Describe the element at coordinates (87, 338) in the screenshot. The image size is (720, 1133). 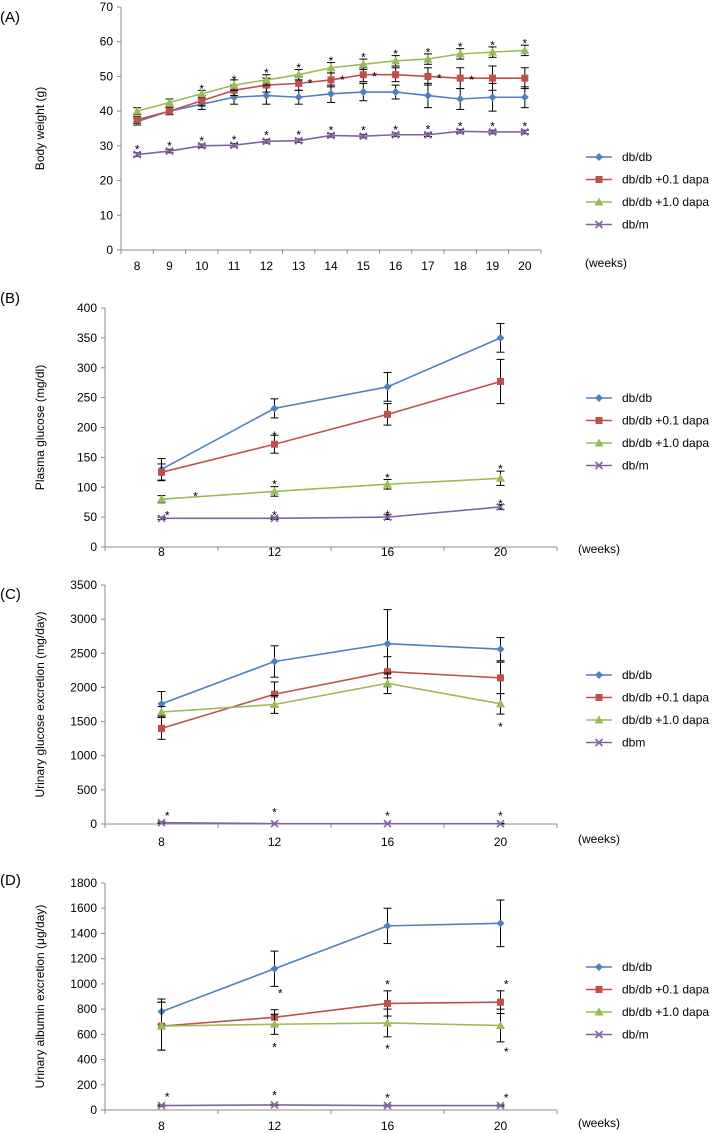
I see `y-tick-label: 350` at that location.